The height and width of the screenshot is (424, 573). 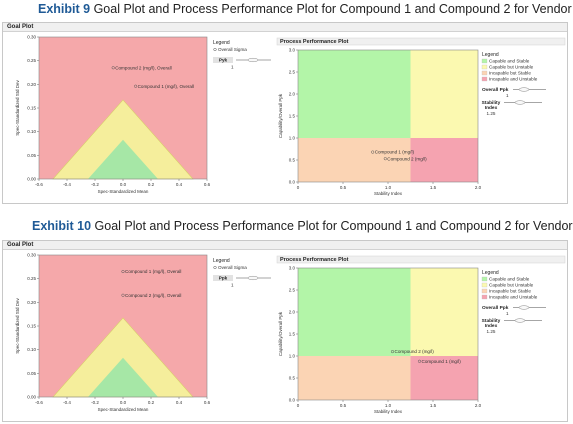 I want to click on goal-region-inner, so click(x=123, y=159).